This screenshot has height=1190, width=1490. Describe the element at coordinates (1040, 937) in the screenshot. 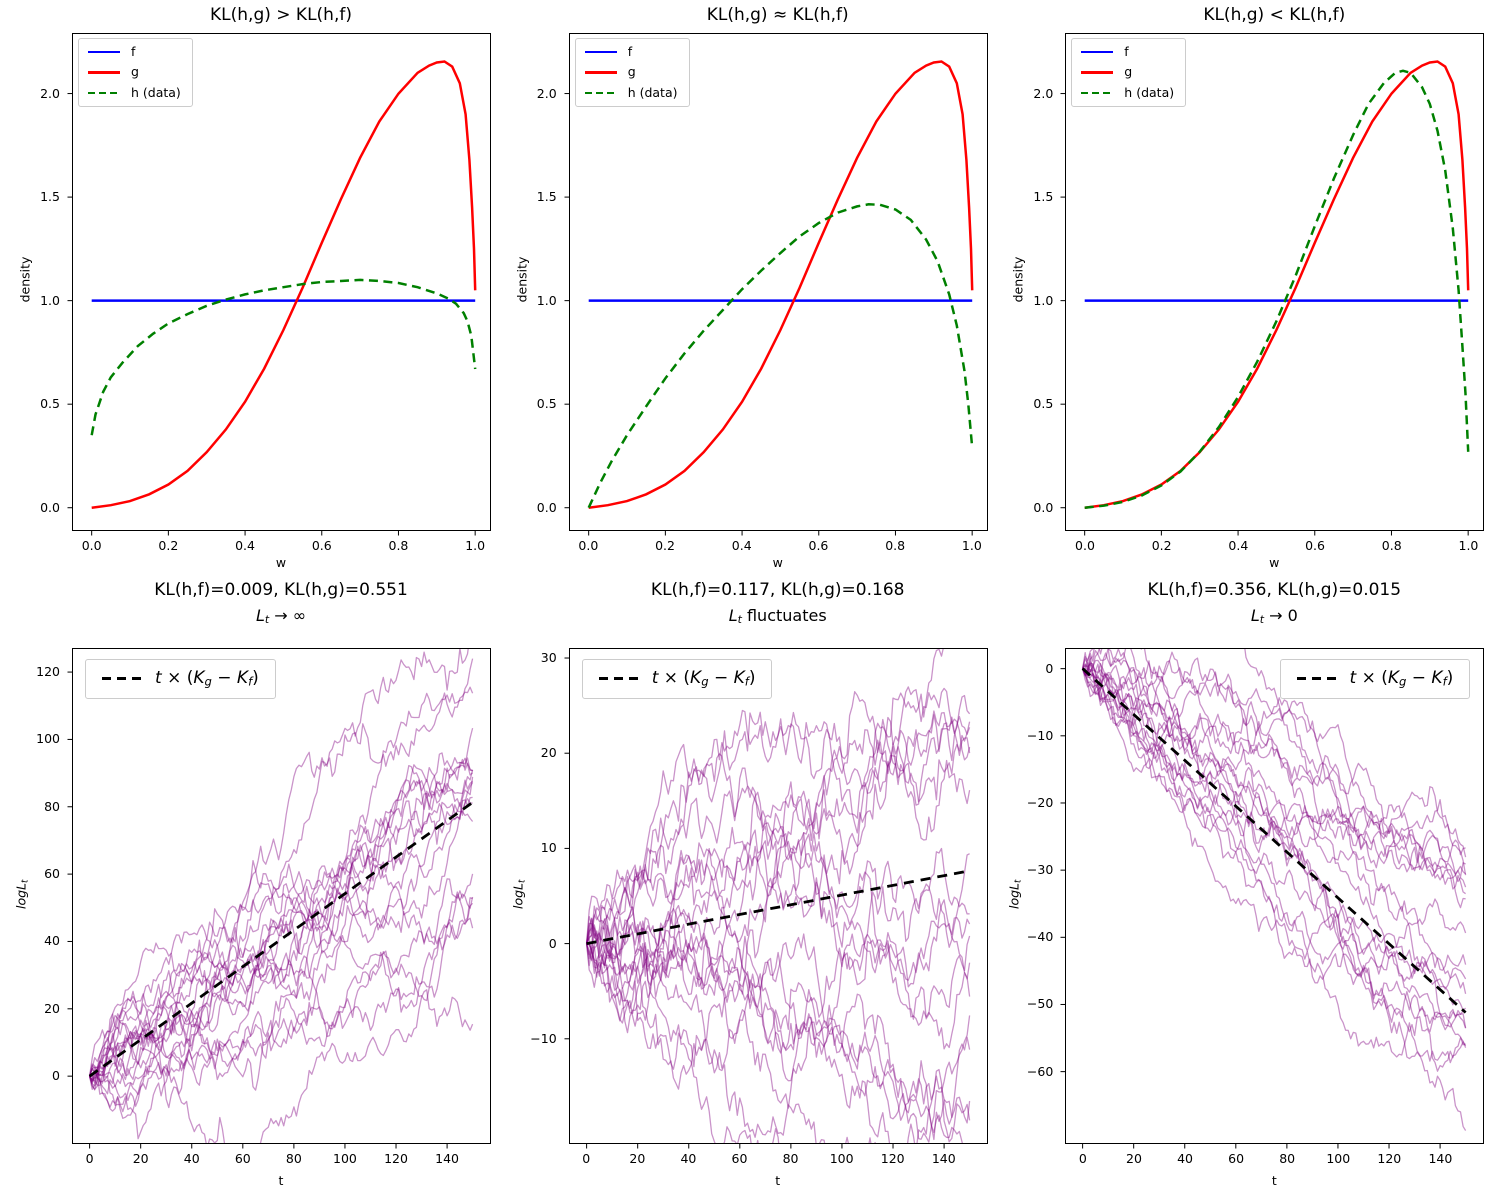

I see `y-tick-label: −40` at that location.